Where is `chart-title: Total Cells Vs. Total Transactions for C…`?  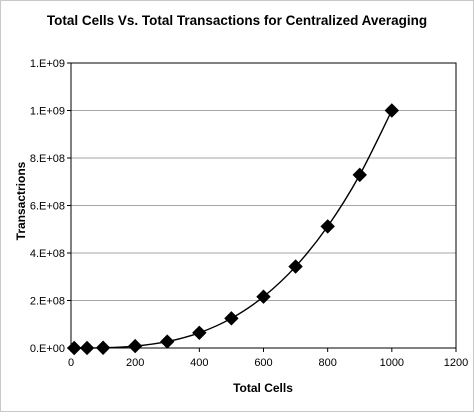 chart-title: Total Cells Vs. Total Transactions for C… is located at coordinates (237, 20).